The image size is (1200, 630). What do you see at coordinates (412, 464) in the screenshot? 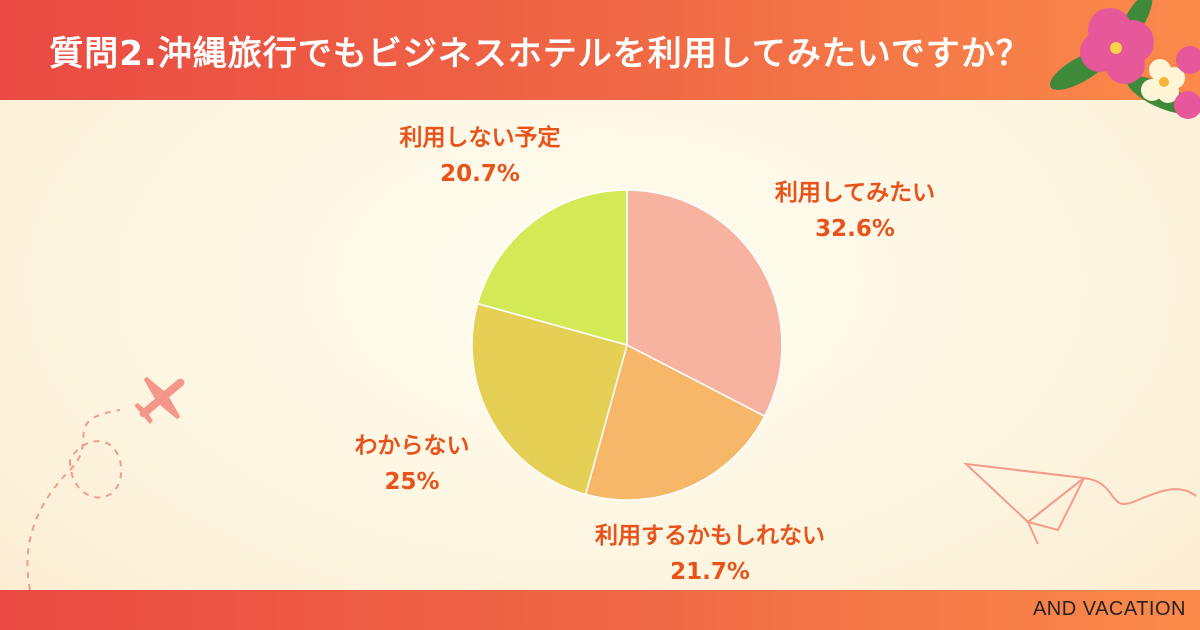
I see `label-wakaranai: わからない 25%` at bounding box center [412, 464].